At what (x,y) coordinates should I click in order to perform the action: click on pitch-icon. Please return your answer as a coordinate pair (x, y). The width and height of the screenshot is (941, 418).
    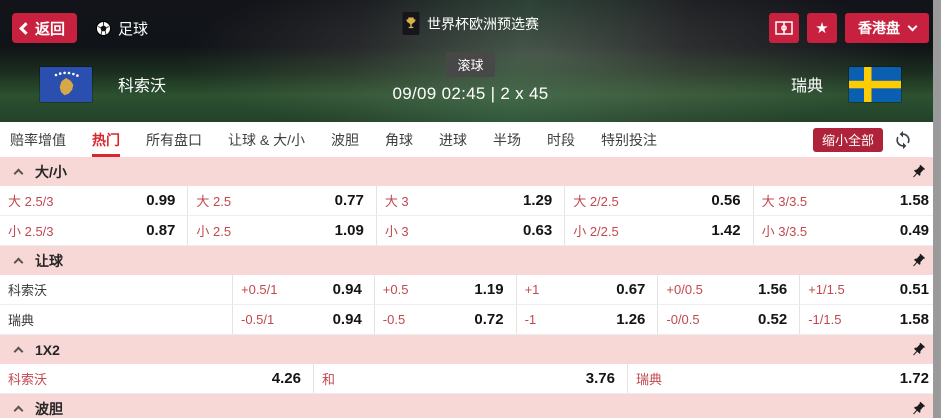
    Looking at the image, I should click on (784, 28).